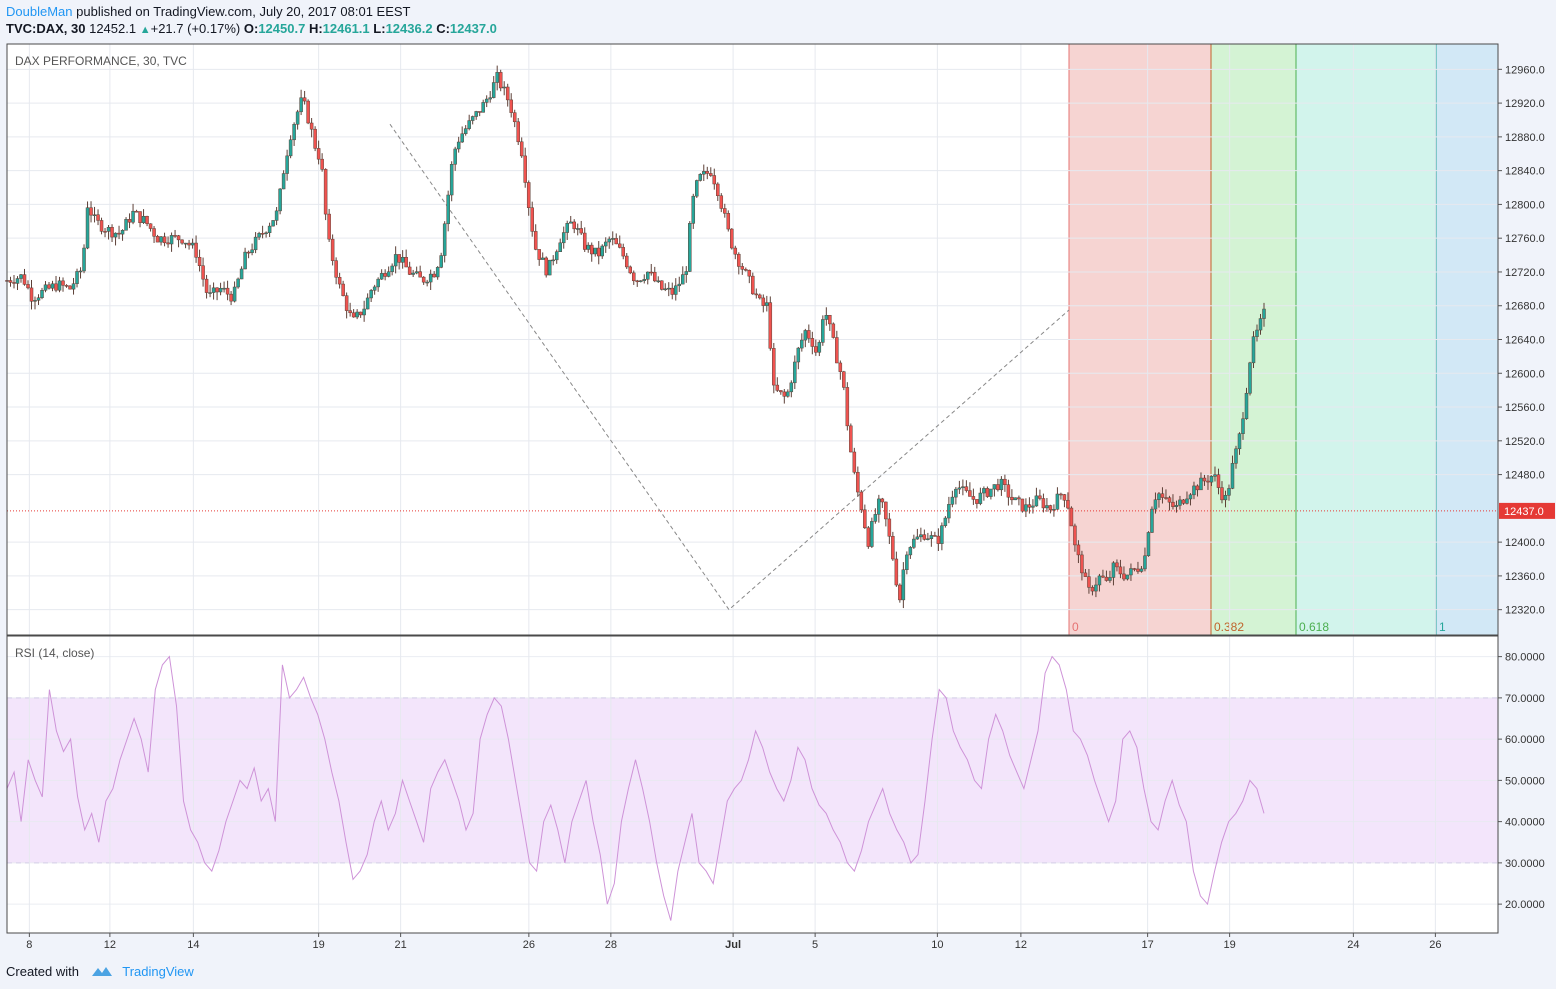  What do you see at coordinates (1525, 374) in the screenshot?
I see `price-tick-label: 12600.0` at bounding box center [1525, 374].